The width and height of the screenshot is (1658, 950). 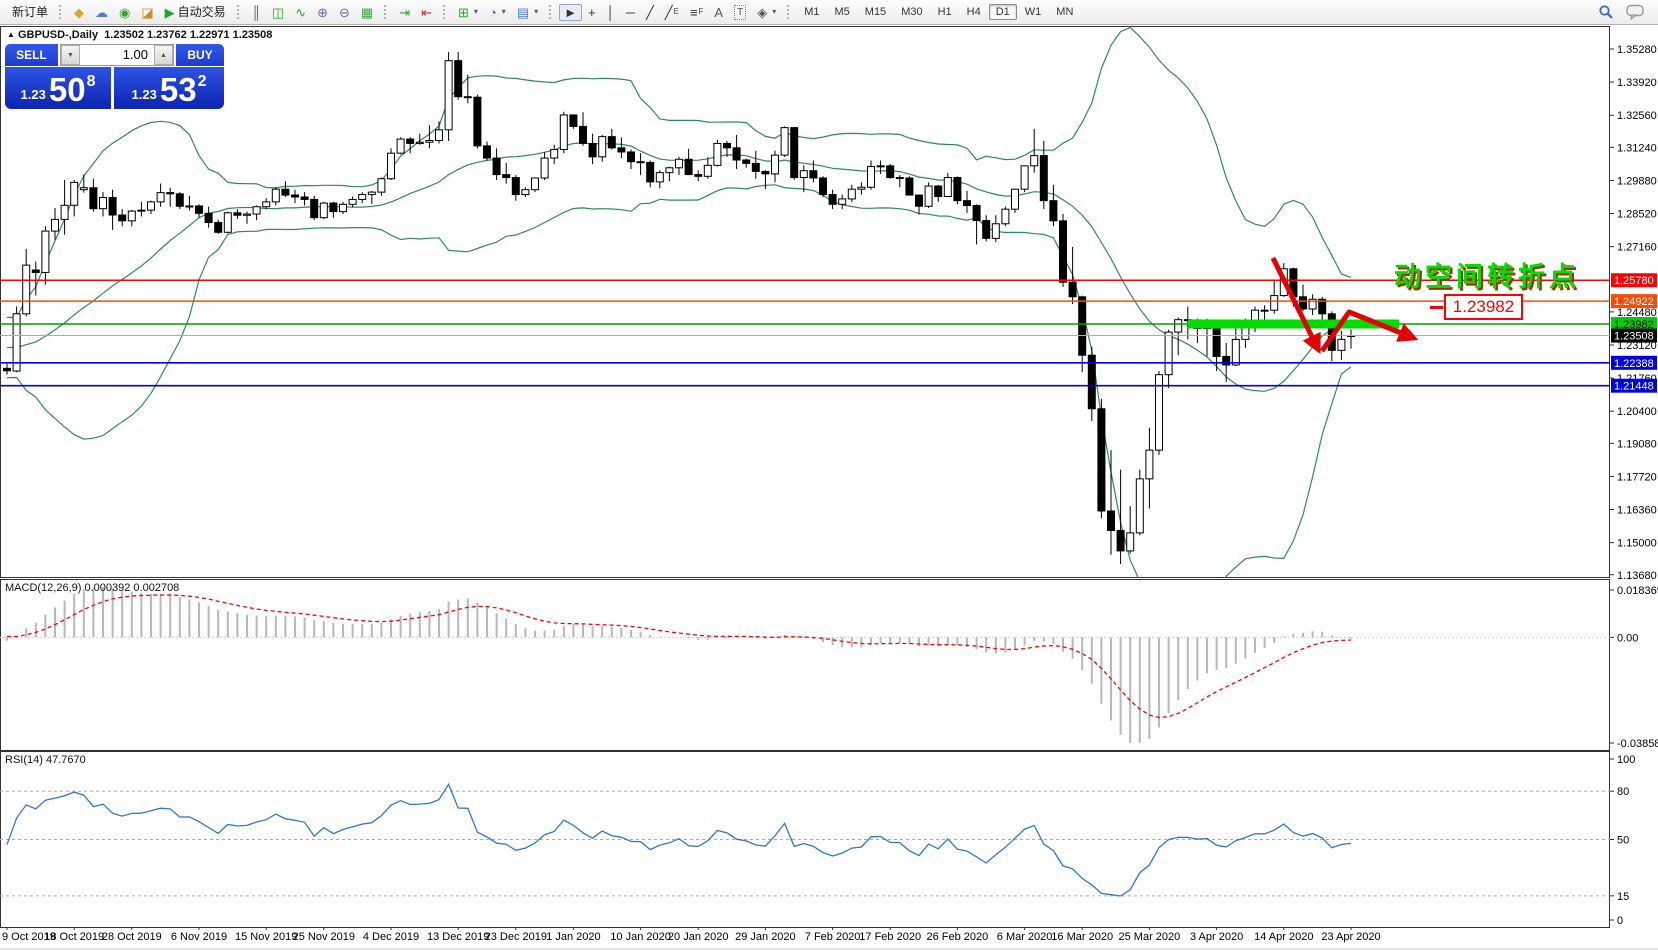 What do you see at coordinates (188, 35) in the screenshot?
I see `ohlc-values: 1.23502 1.23762 1.22971 1.23508` at bounding box center [188, 35].